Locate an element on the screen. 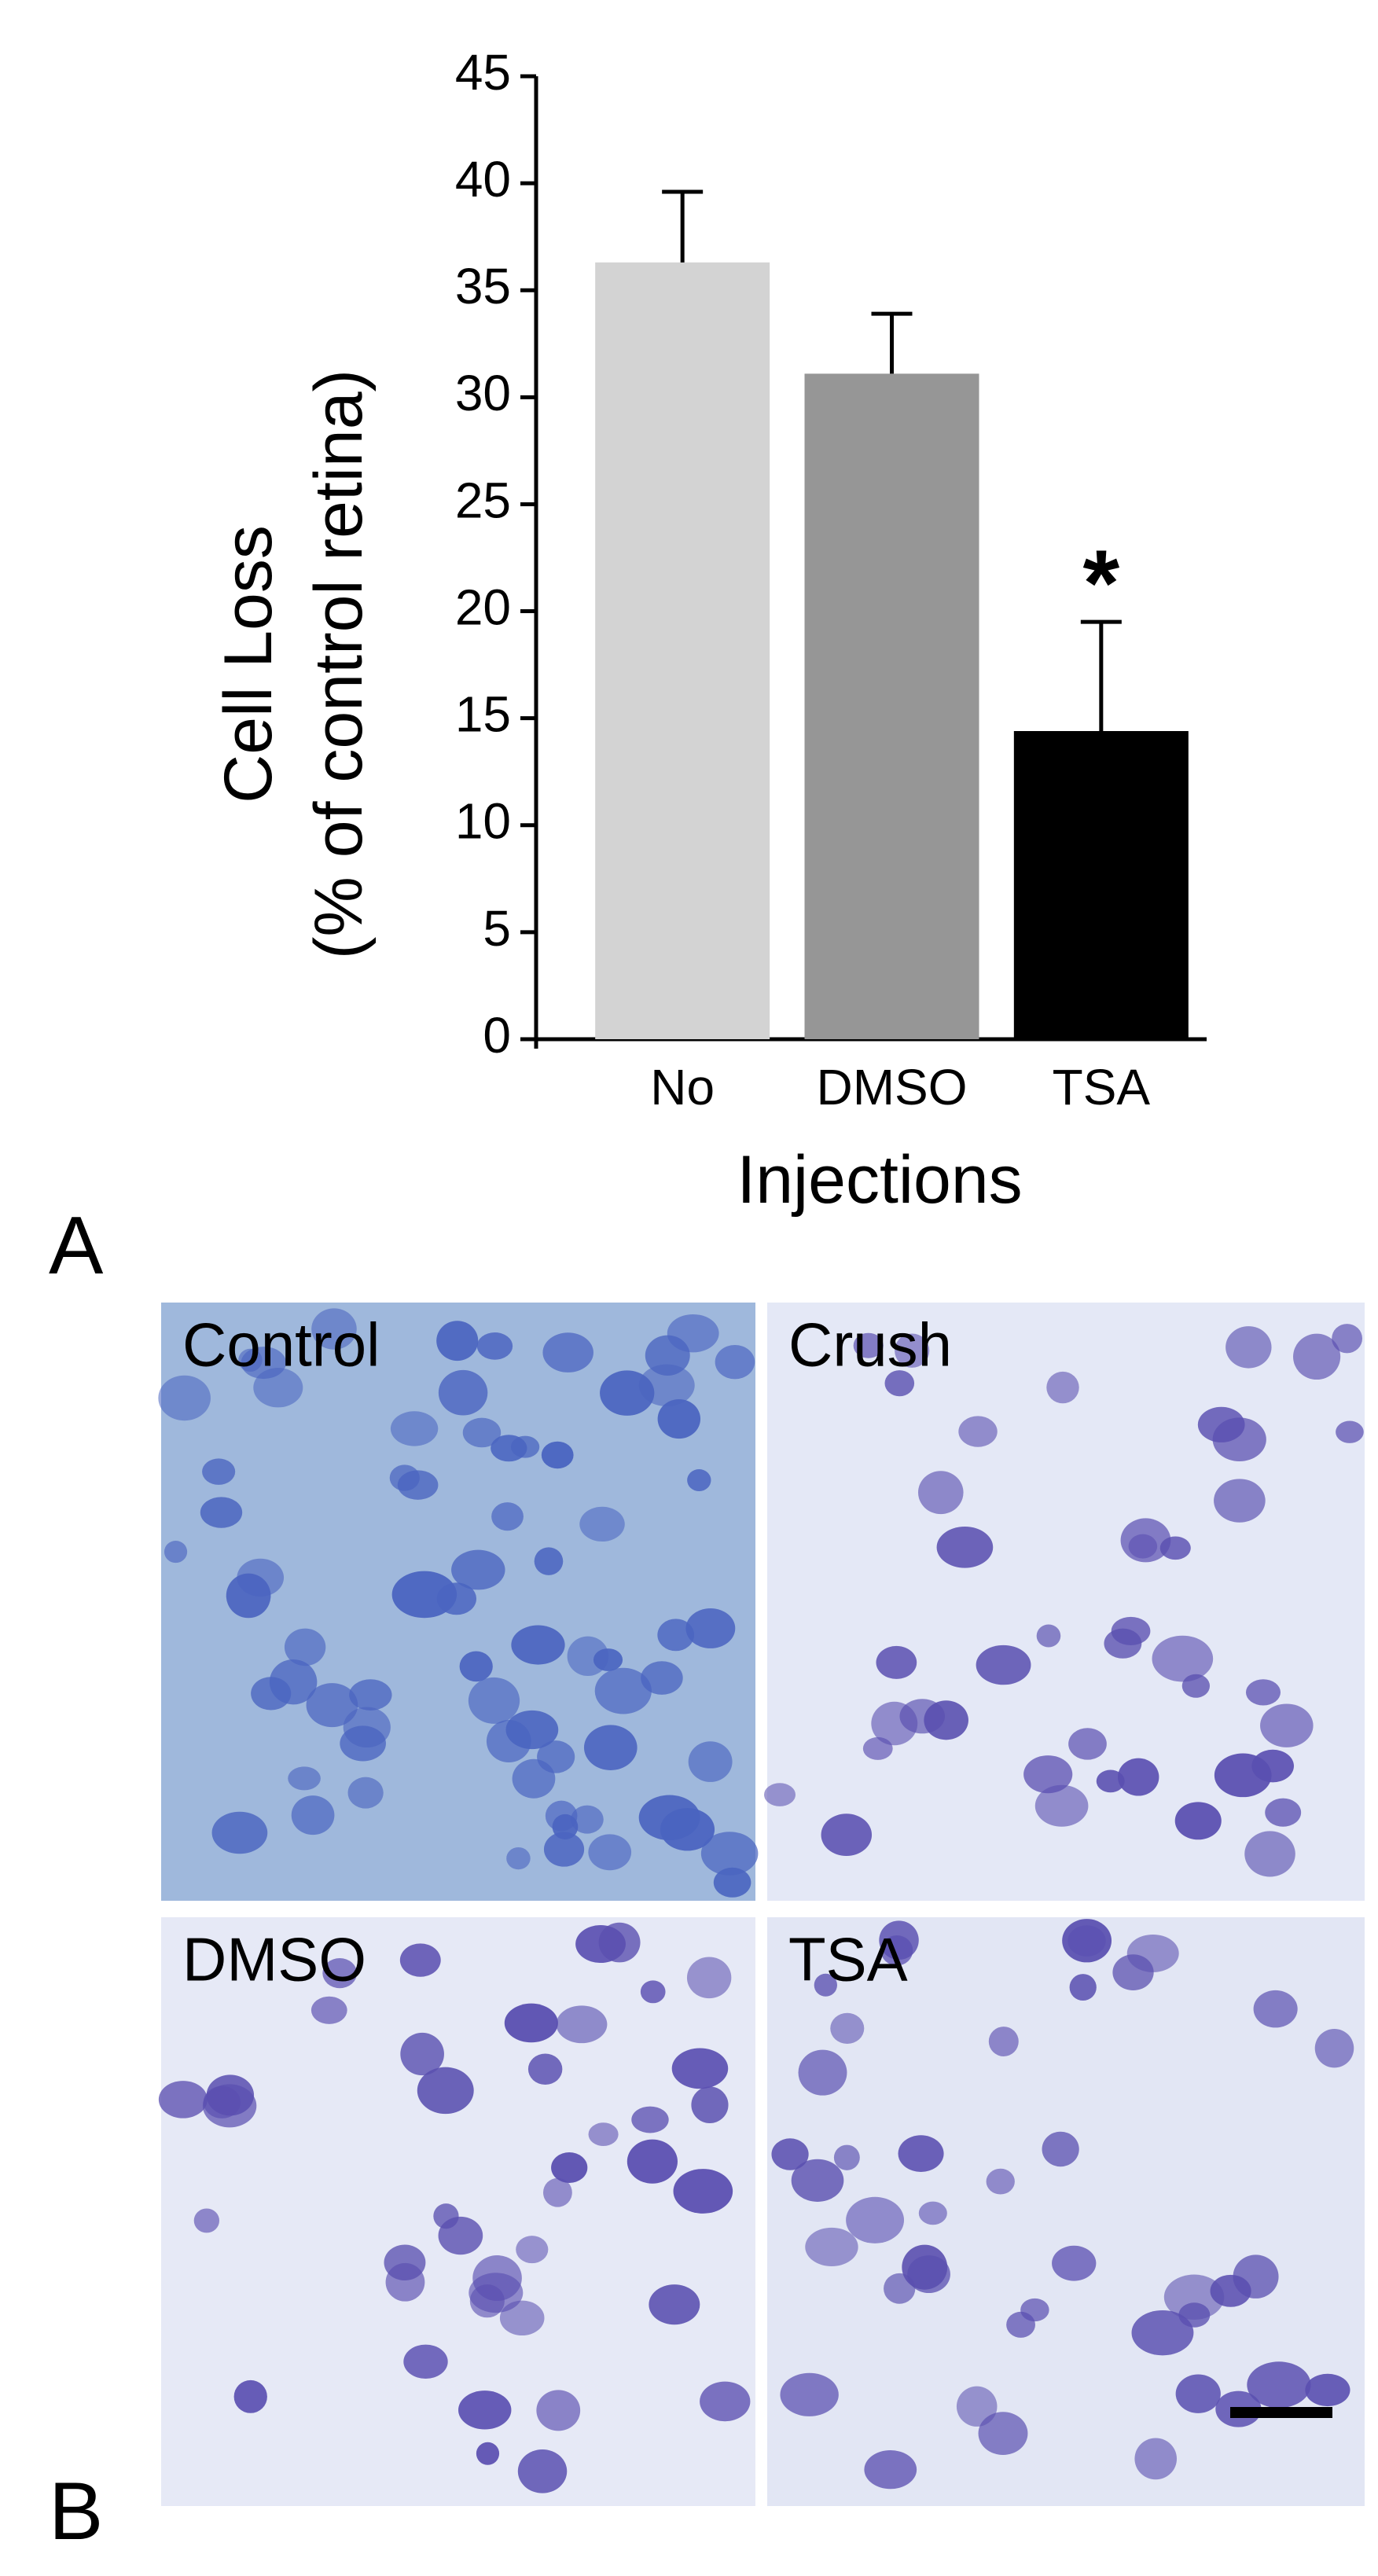  y-tick-label: 35 is located at coordinates (483, 286).